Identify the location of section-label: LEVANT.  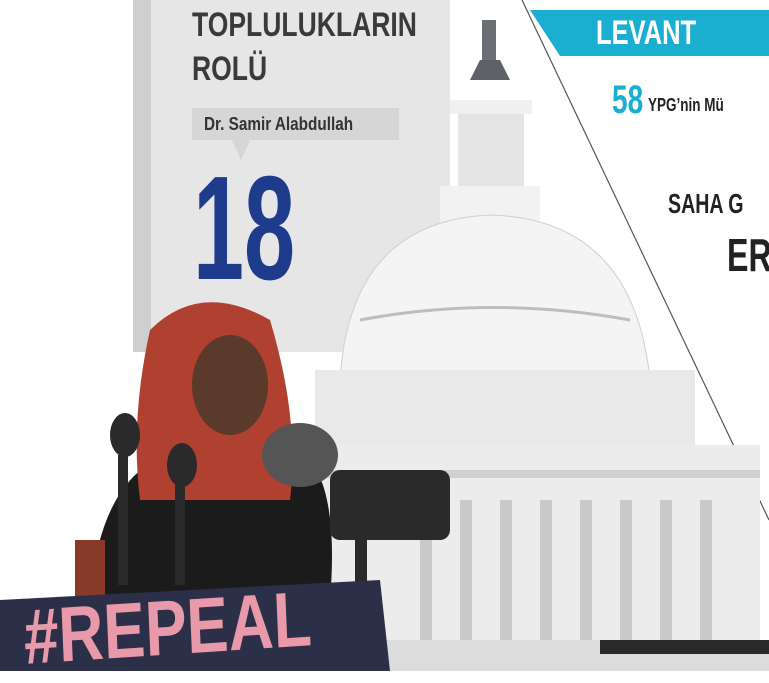
(646, 33).